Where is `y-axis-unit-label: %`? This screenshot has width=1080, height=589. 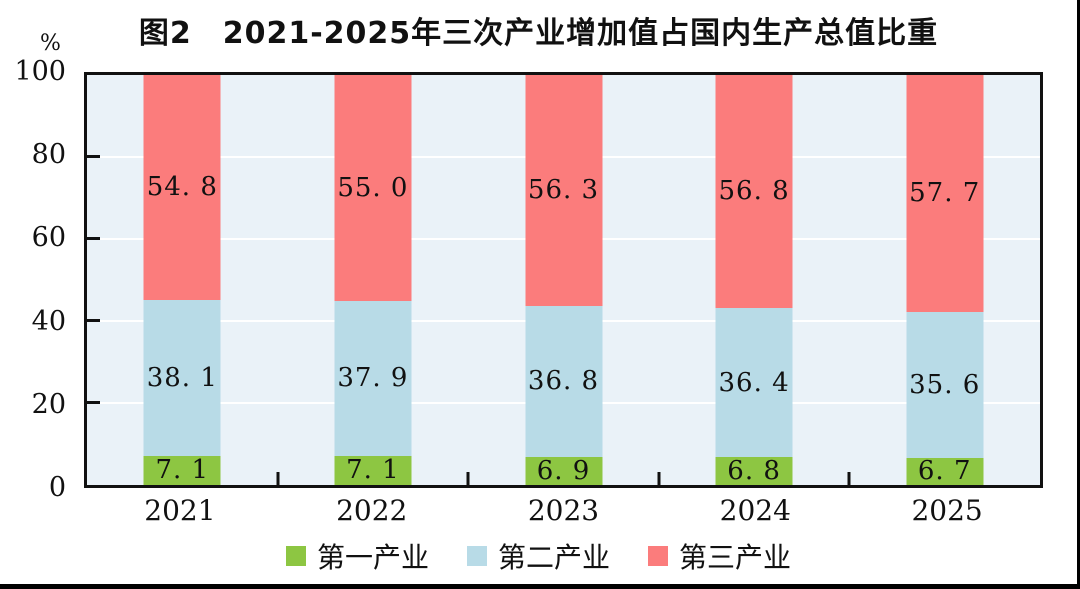 y-axis-unit-label: % is located at coordinates (50, 43).